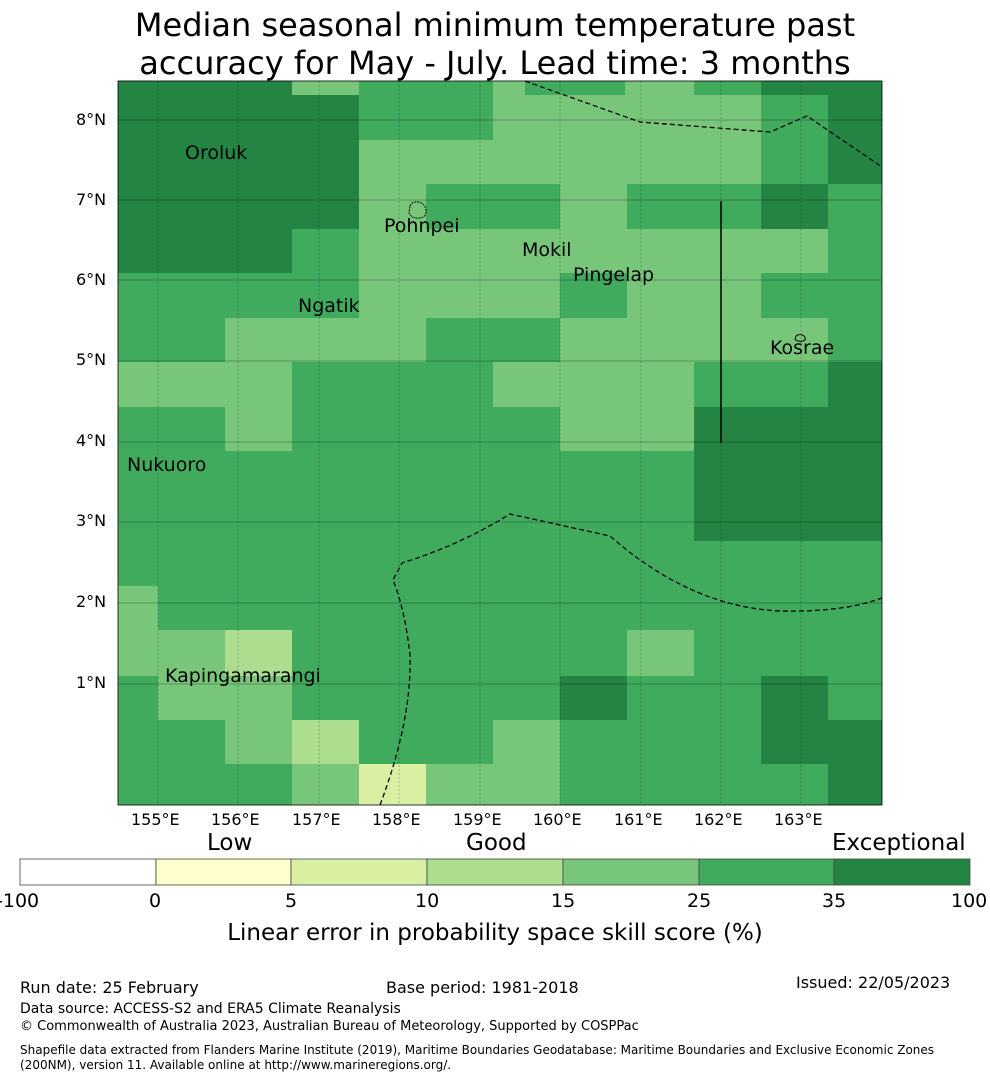 The image size is (990, 1080). Describe the element at coordinates (477, 819) in the screenshot. I see `lon-label-159e: 159°E` at that location.